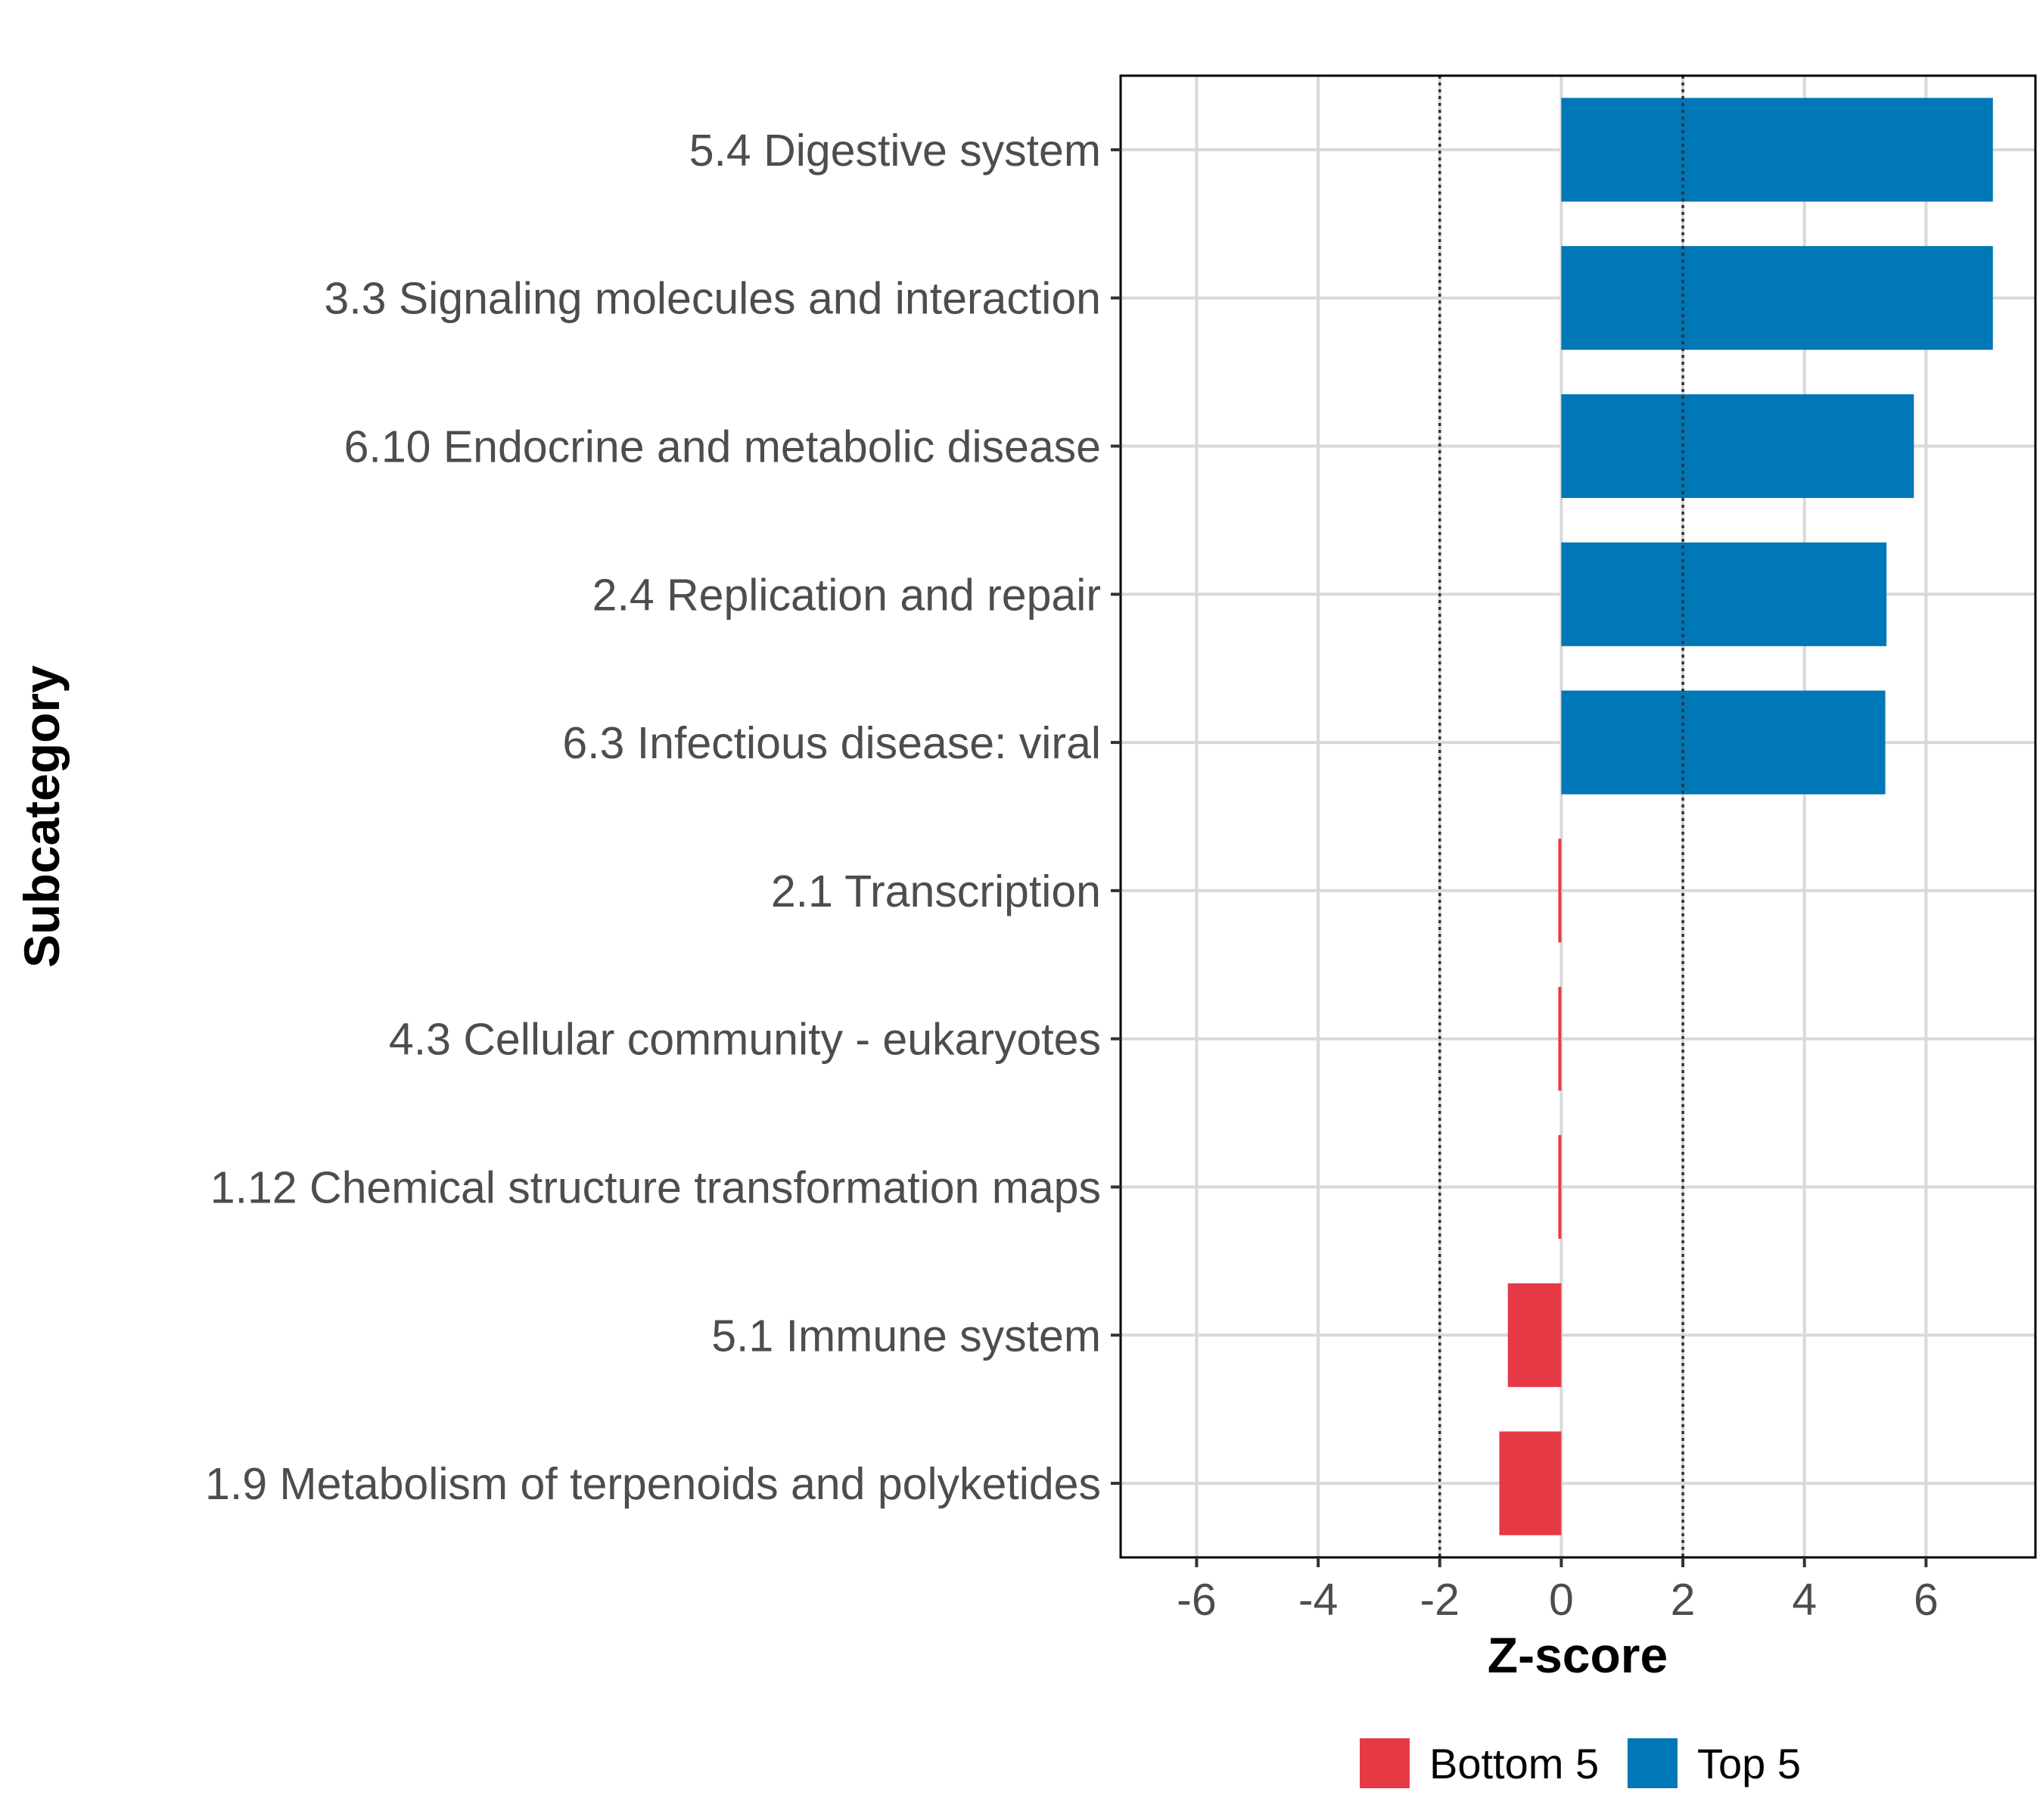 The height and width of the screenshot is (1820, 2043). Describe the element at coordinates (1805, 1600) in the screenshot. I see `x-tick-label: 4` at that location.